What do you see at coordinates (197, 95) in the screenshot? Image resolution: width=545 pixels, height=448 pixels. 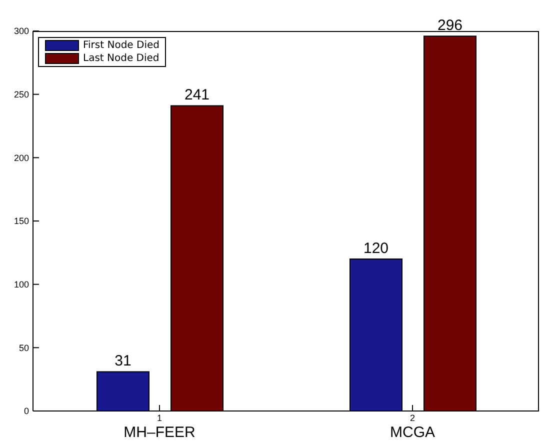 I see `data-label: 241` at bounding box center [197, 95].